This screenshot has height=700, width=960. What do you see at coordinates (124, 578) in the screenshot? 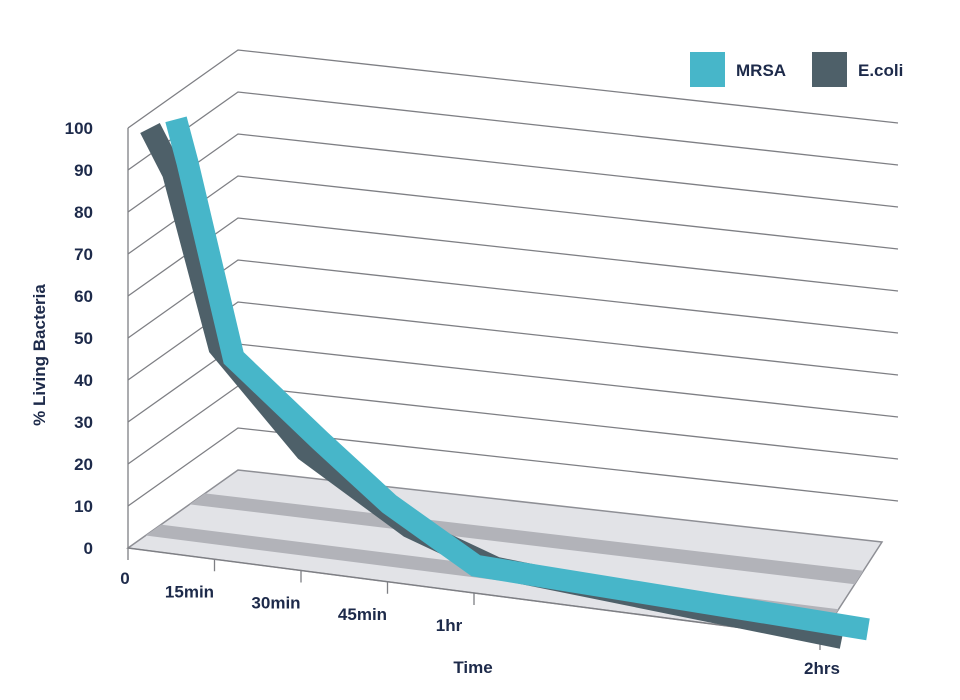
I see `x-tick-label-0: 0` at bounding box center [124, 578].